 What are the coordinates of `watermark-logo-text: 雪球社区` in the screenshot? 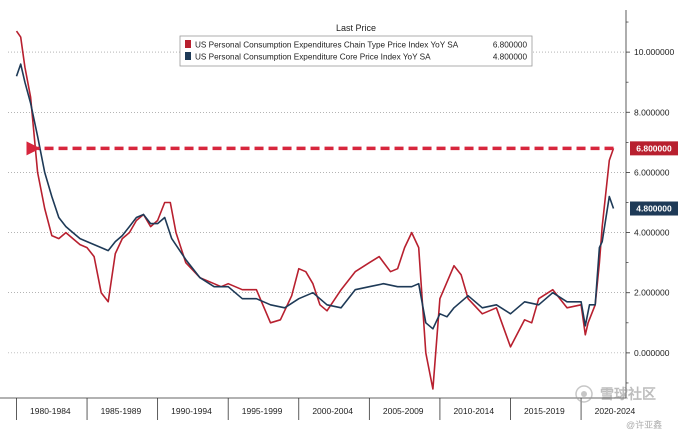 It's located at (628, 394).